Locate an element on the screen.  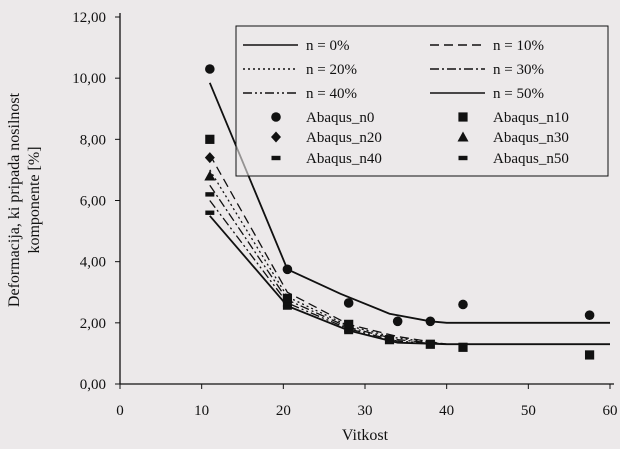
y-tick-label: 6,00 is located at coordinates (93, 202).